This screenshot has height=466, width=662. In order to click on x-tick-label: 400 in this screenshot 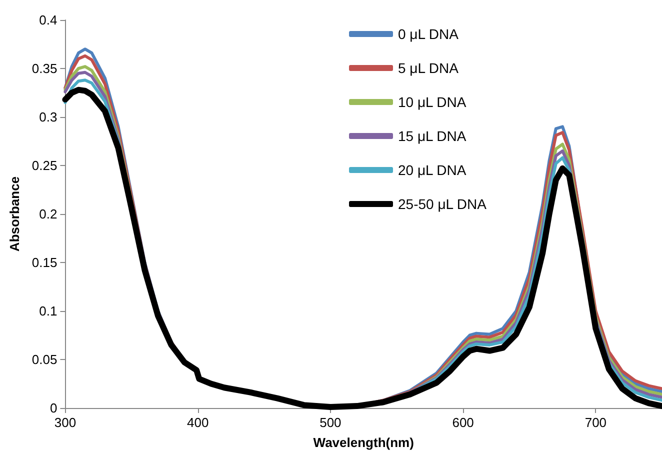, I will do `click(197, 422)`.